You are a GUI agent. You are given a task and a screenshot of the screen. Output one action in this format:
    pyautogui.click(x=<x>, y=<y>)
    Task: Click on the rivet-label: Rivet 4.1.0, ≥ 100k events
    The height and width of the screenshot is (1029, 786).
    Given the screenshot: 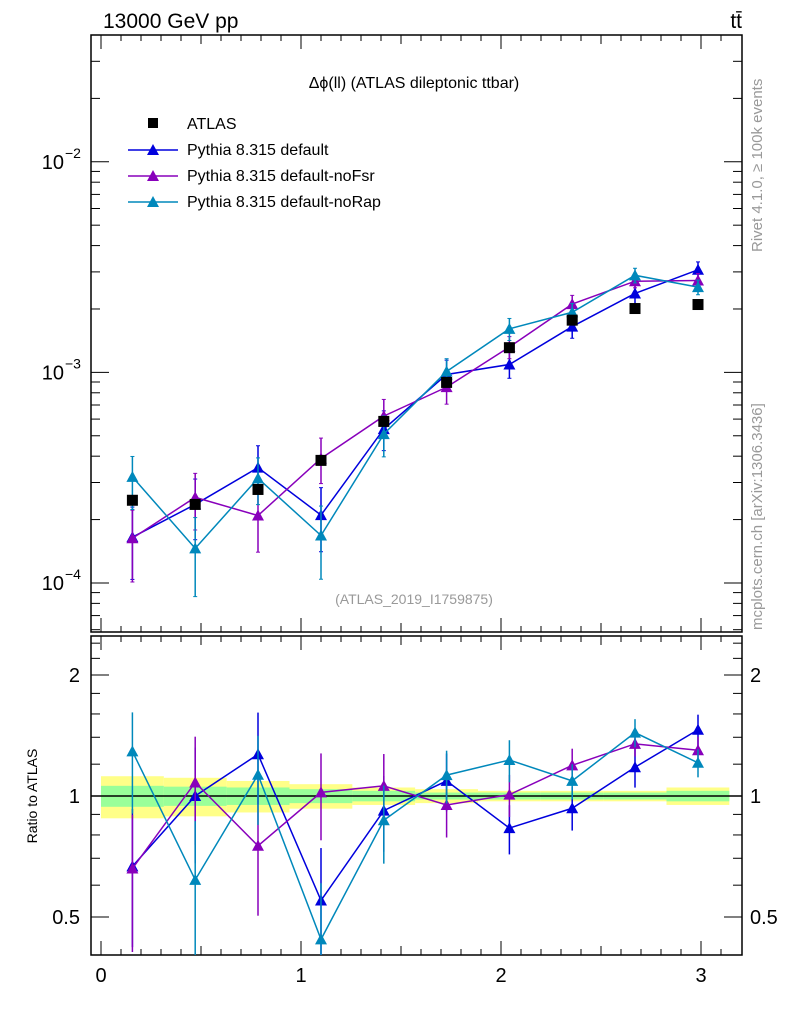 What is the action you would take?
    pyautogui.click(x=757, y=165)
    